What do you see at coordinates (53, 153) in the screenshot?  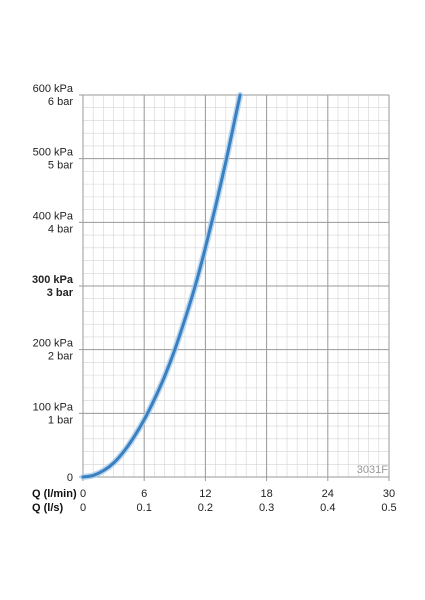 I see `y-tick-label-kpa: 500 kPa` at bounding box center [53, 153].